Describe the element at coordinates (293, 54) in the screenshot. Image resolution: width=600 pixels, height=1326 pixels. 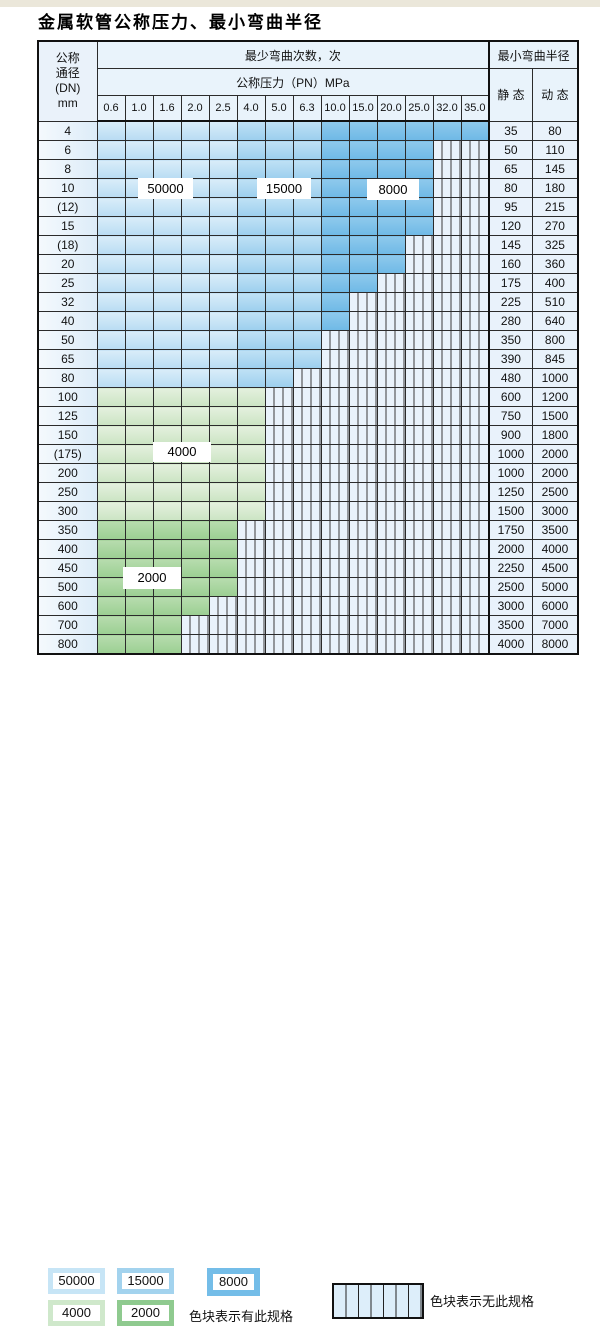
I see `bend-cycles-header: 最少弯曲次数，次` at that location.